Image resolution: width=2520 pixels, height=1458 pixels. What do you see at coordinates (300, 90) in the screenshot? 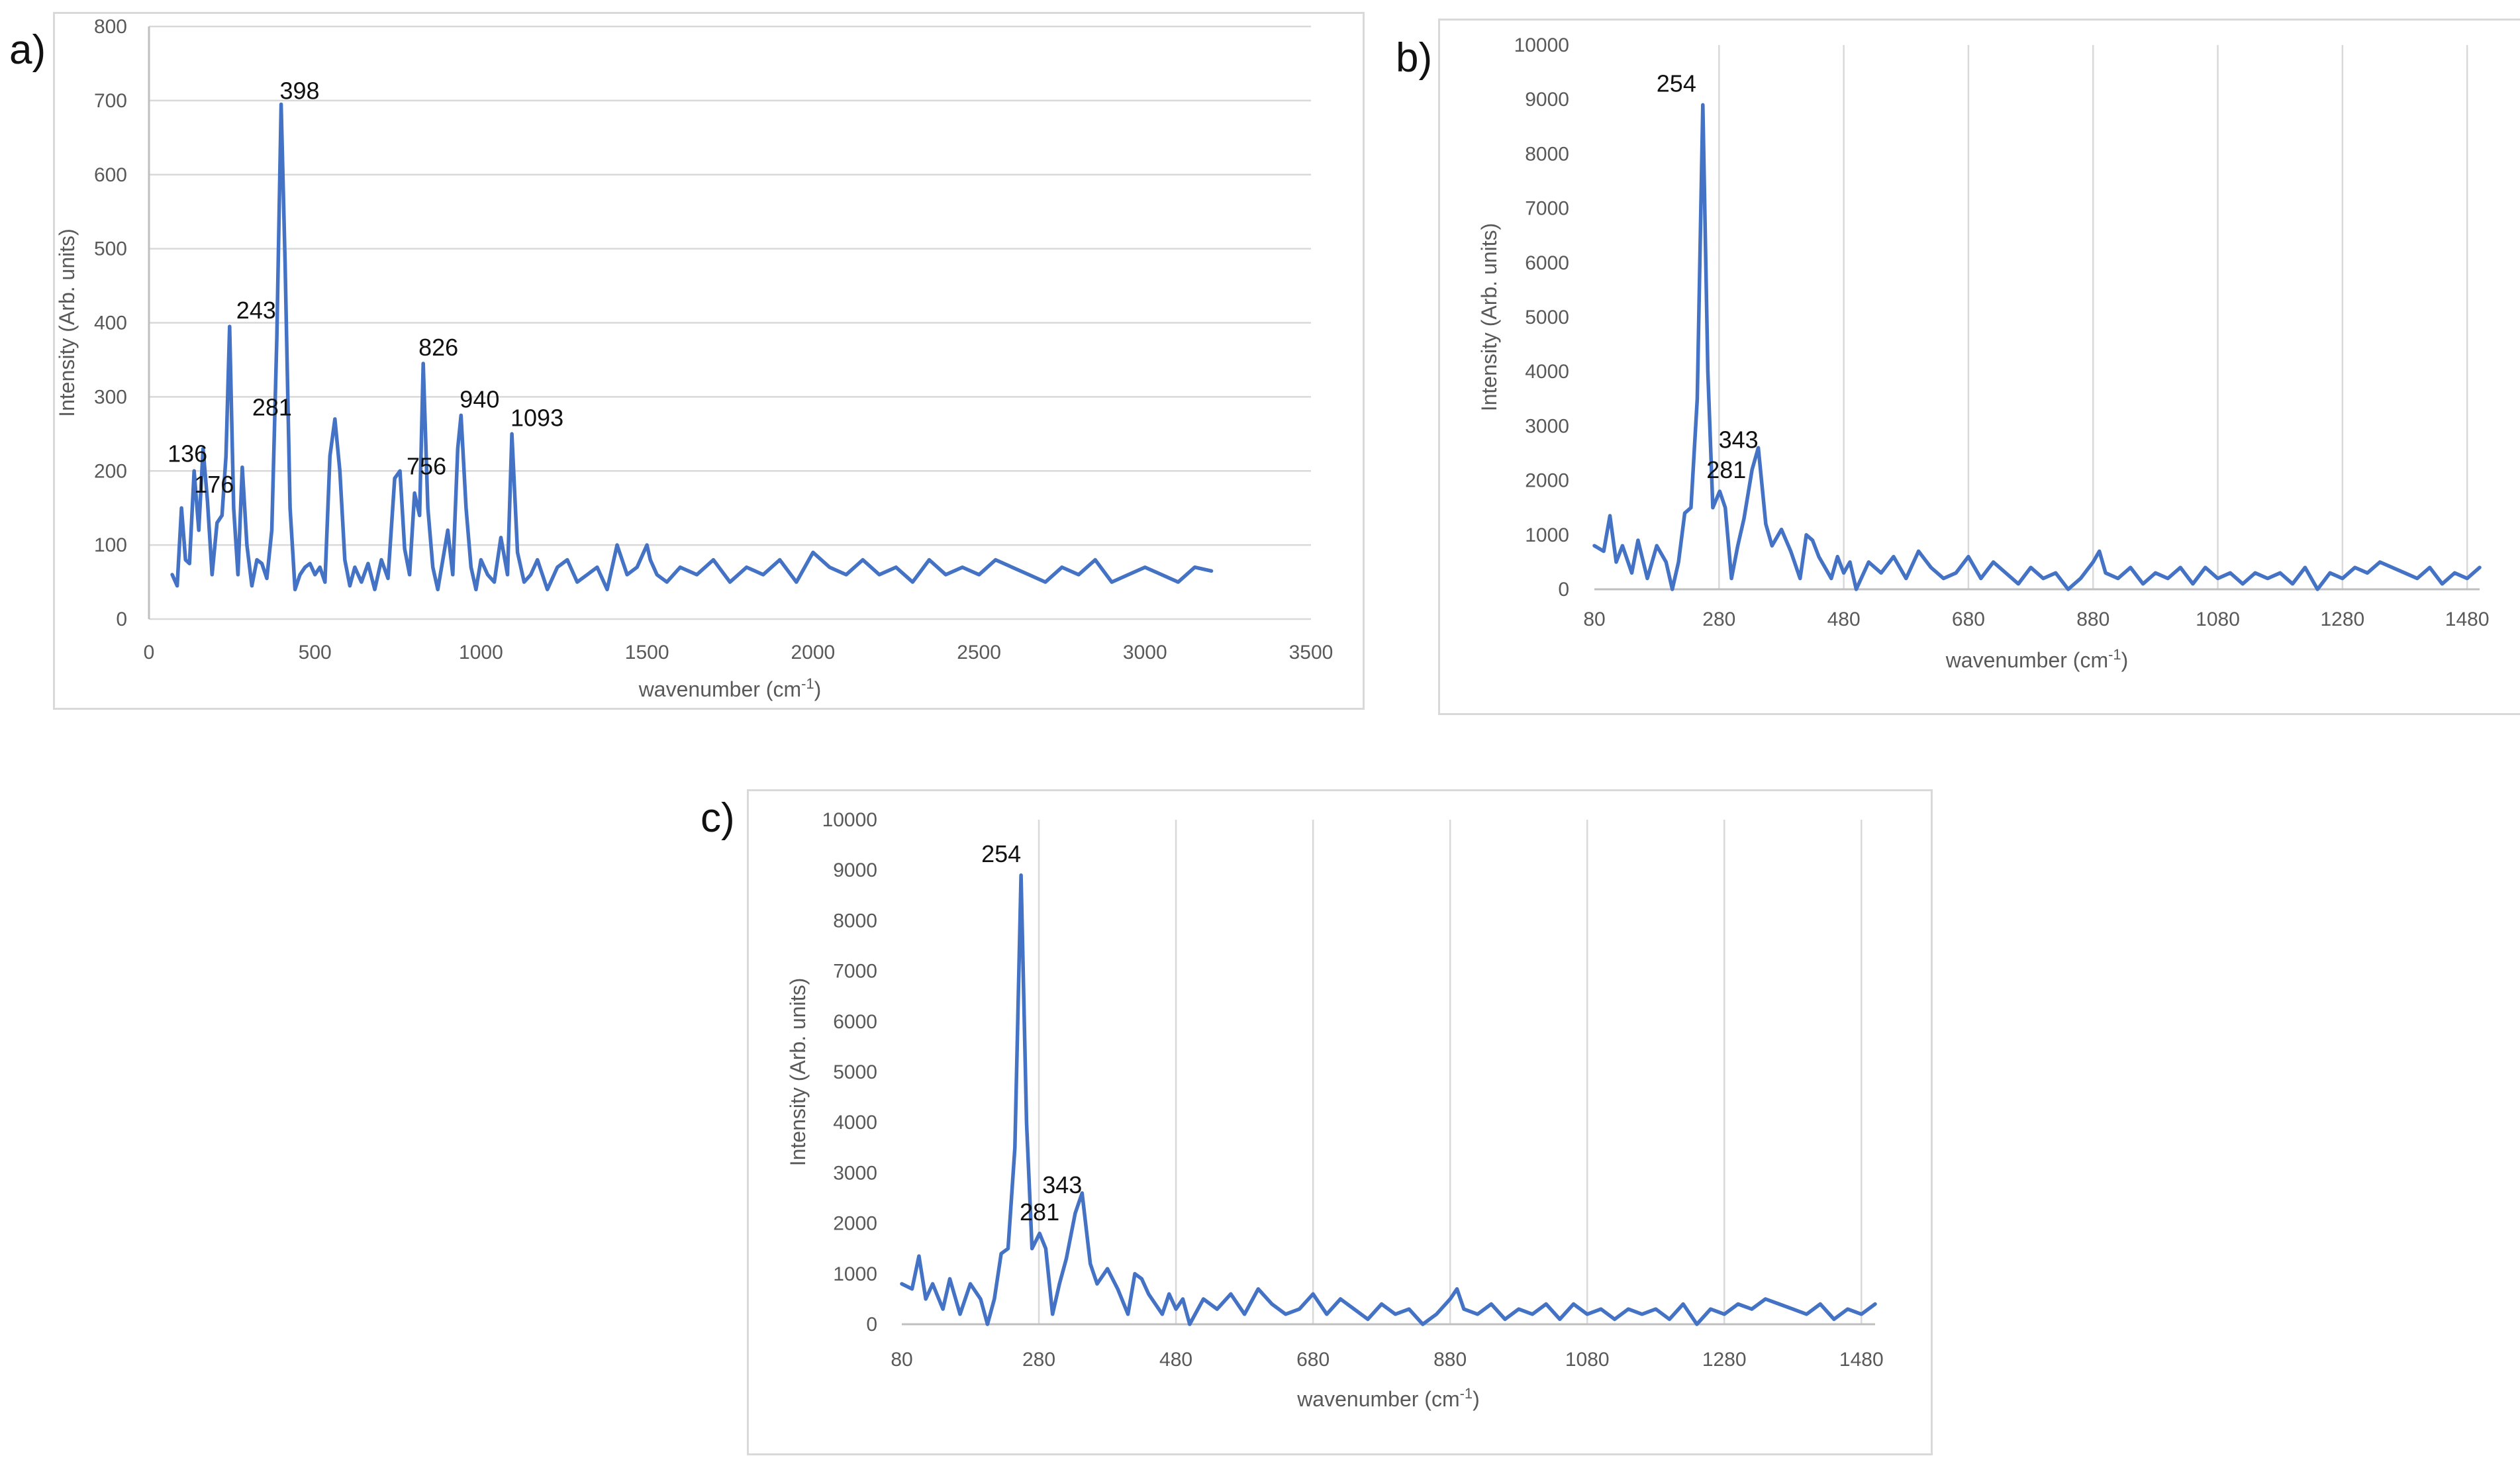
I see `peak-label: 398` at bounding box center [300, 90].